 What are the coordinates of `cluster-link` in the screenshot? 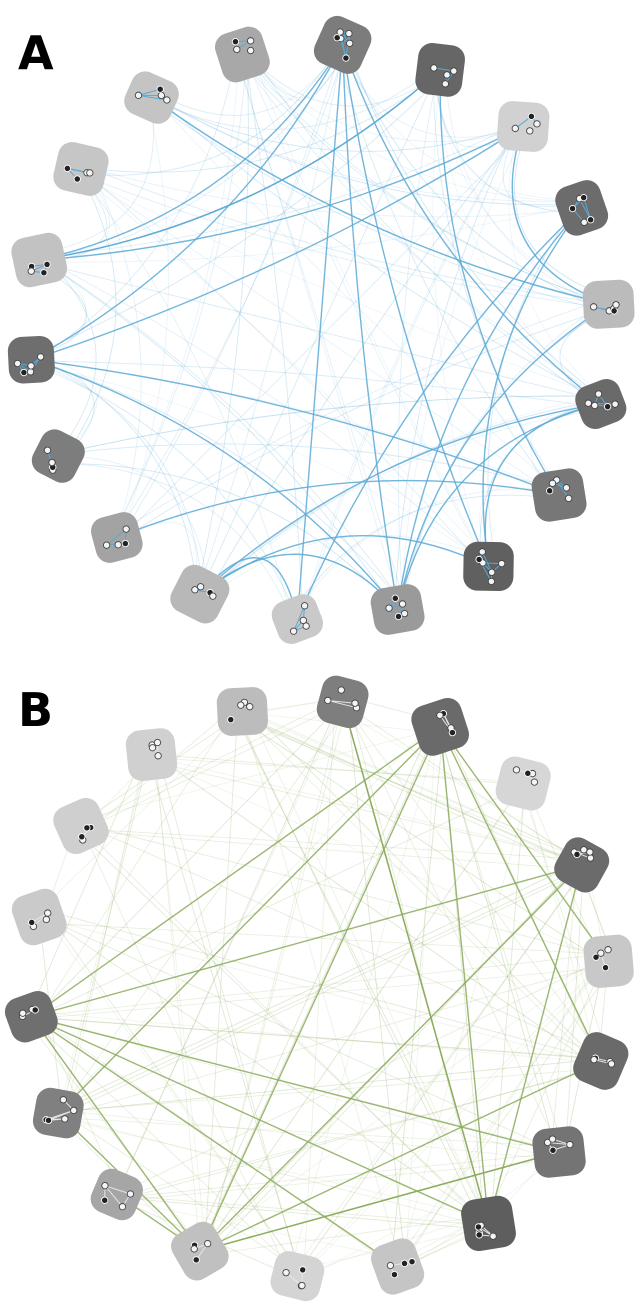 It's located at (587, 208).